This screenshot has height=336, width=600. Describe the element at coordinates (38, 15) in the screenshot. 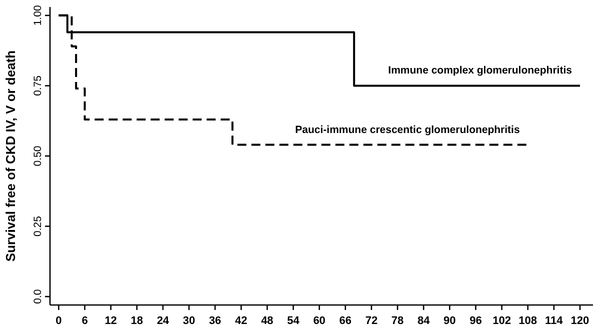

I see `y-tick-label: 1.00` at that location.